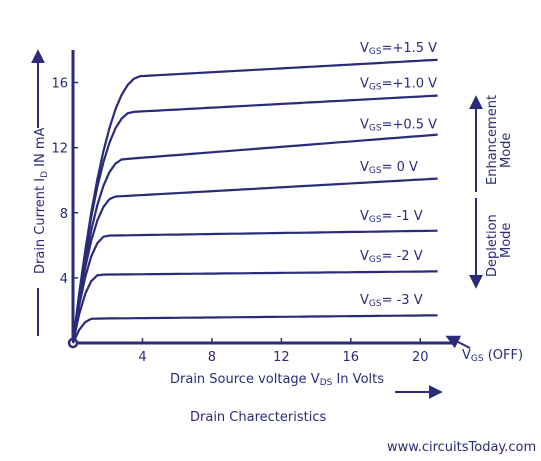 The height and width of the screenshot is (461, 541). What do you see at coordinates (64, 279) in the screenshot?
I see `y-tick-label: 4` at bounding box center [64, 279].